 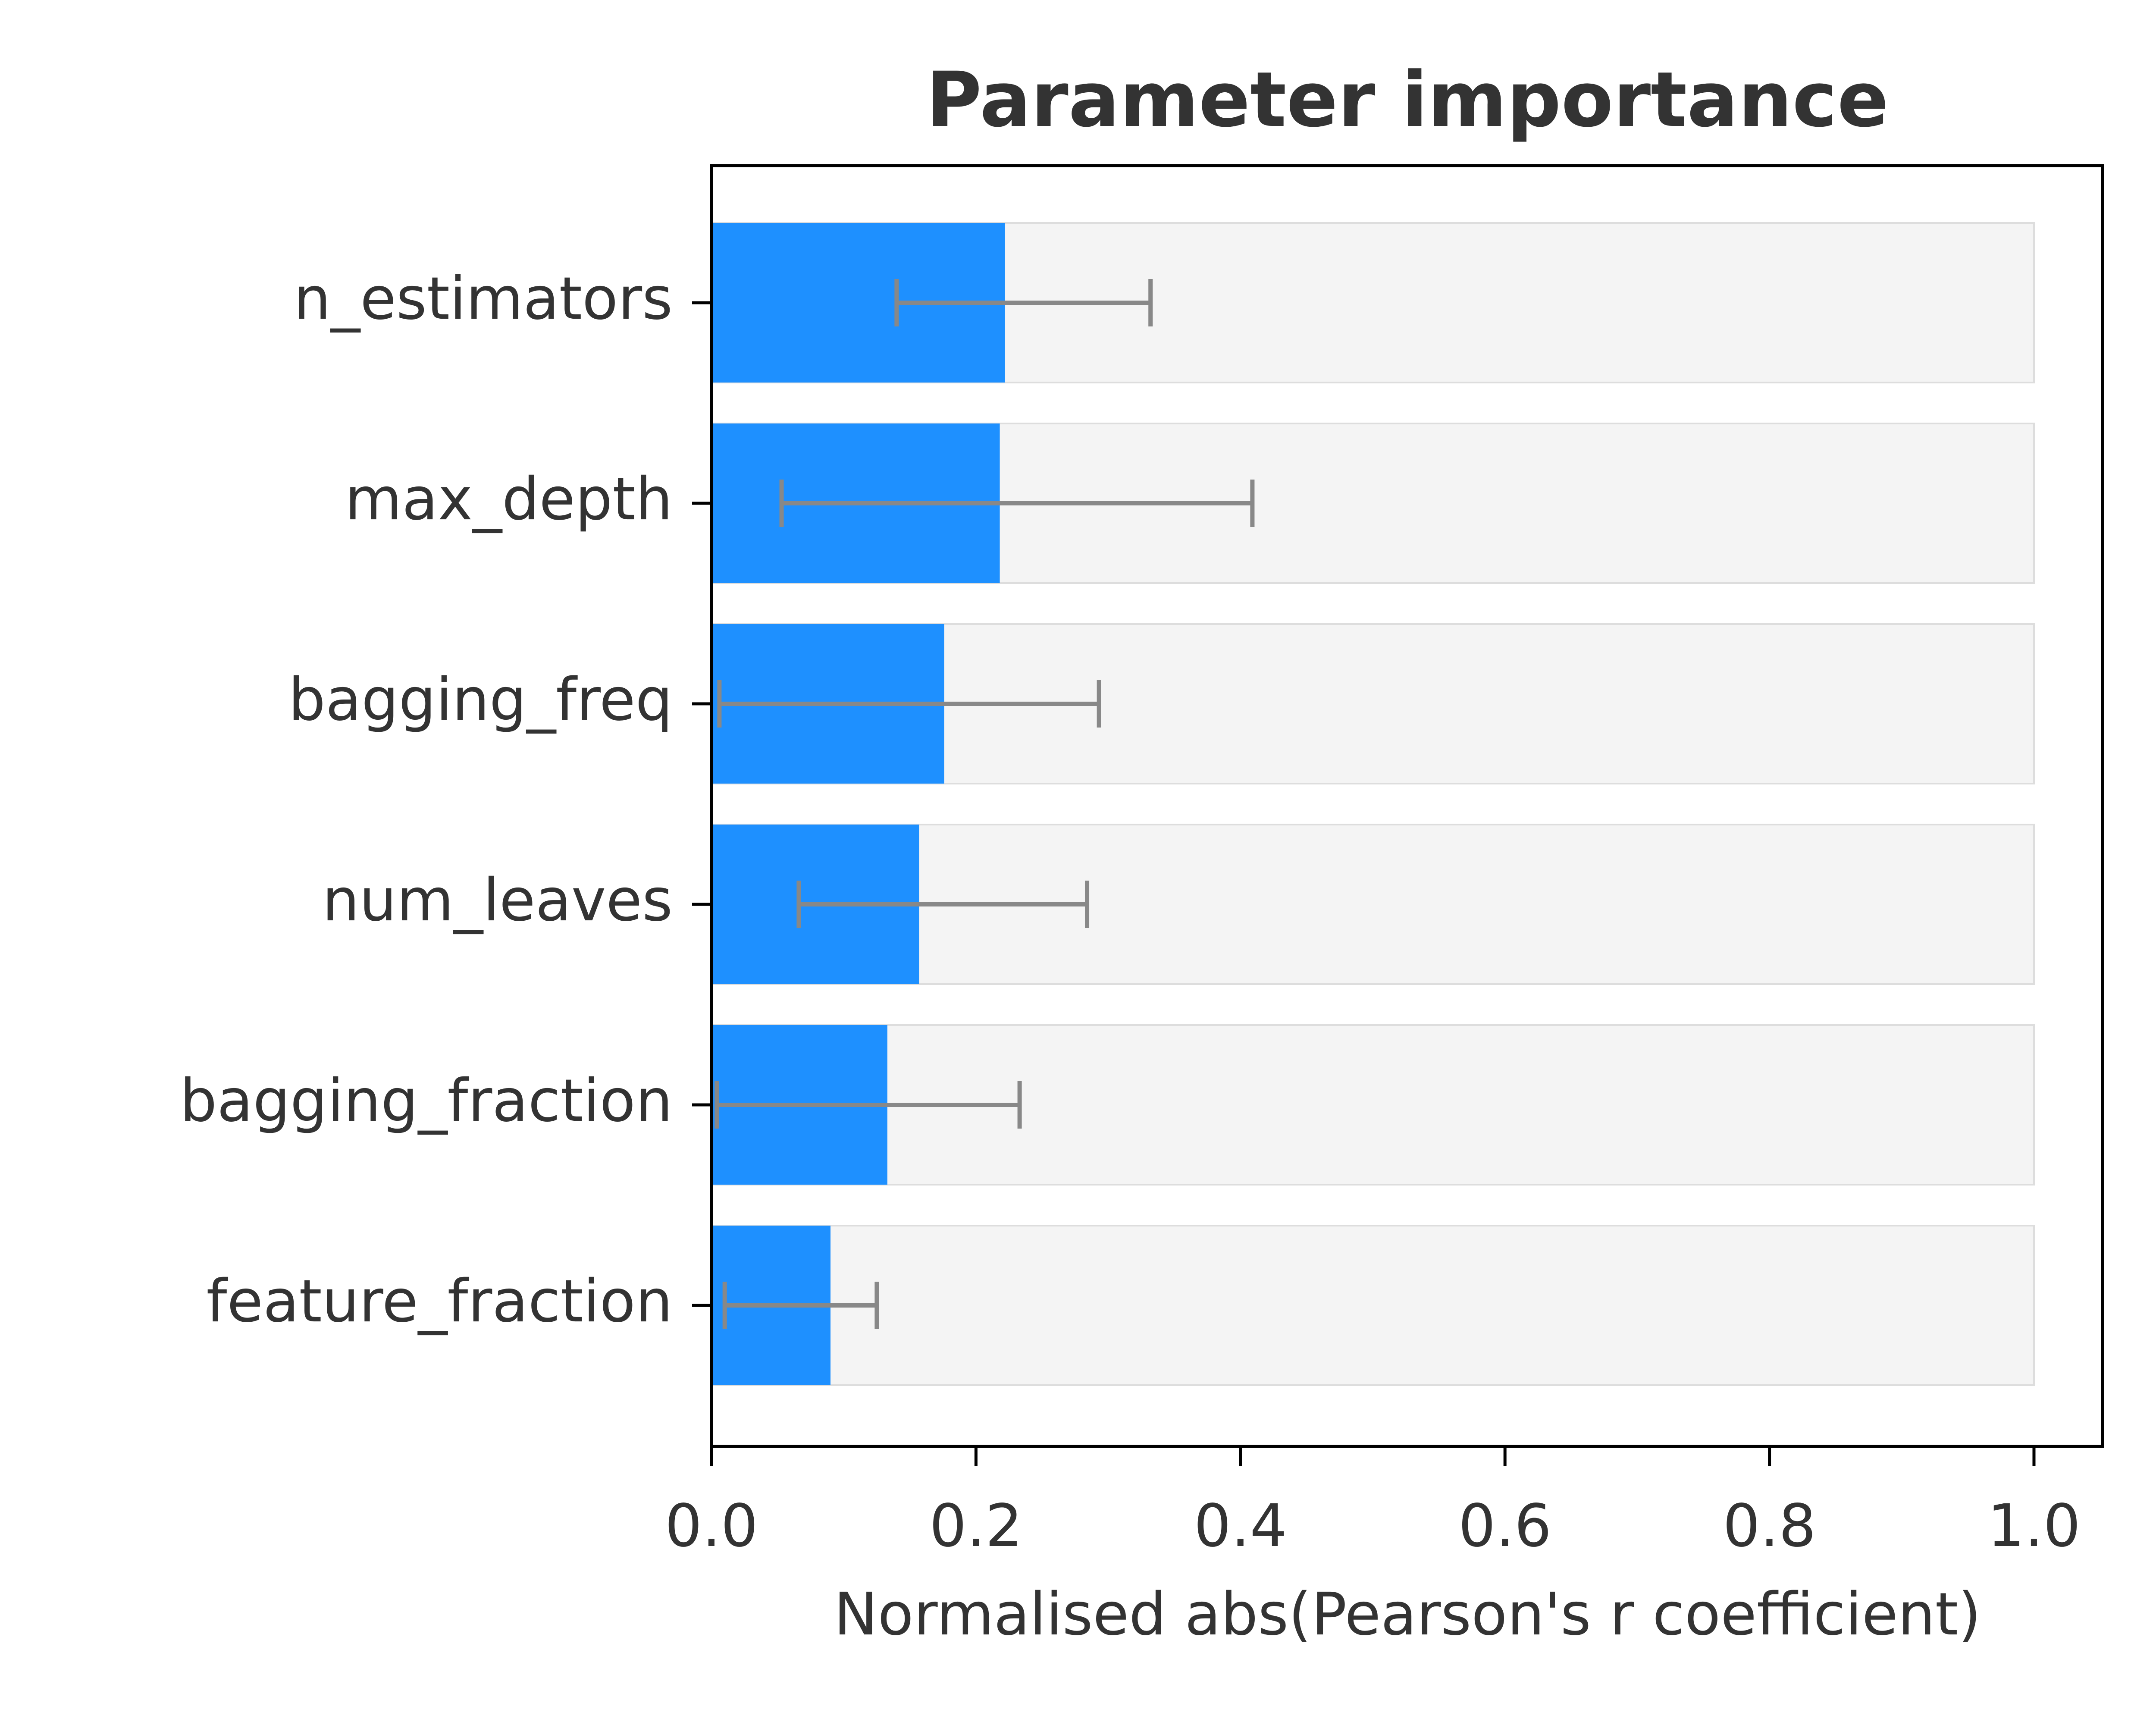 I want to click on x-tick-label: 0.6, so click(x=1504, y=1526).